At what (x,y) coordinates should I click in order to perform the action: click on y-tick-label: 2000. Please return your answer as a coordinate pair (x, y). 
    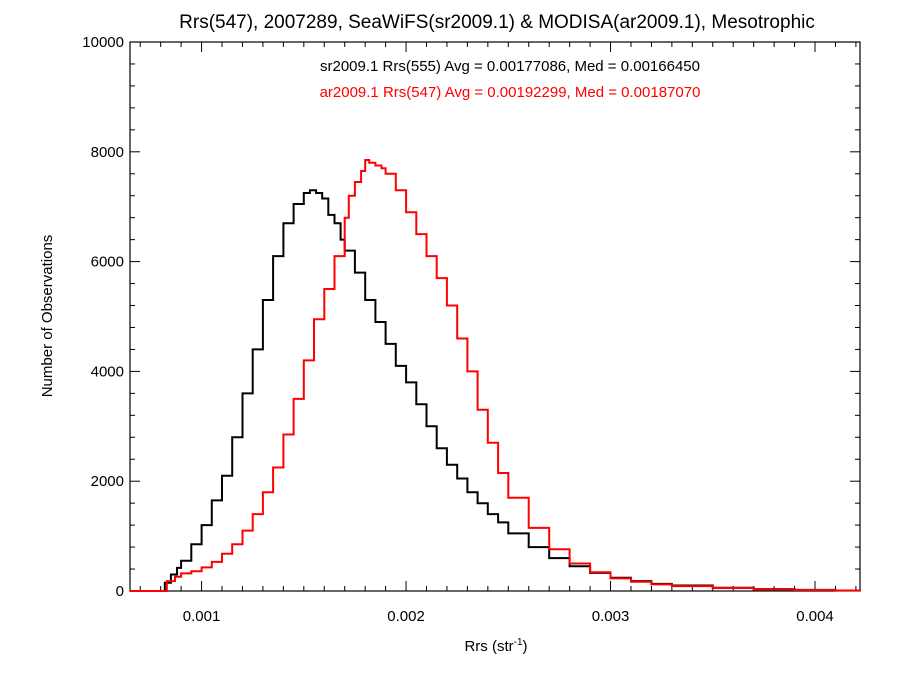
    Looking at the image, I should click on (107, 481).